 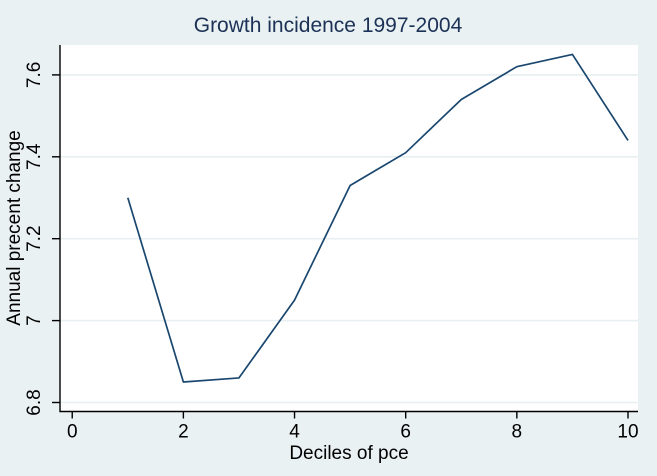 What do you see at coordinates (56, 239) in the screenshot?
I see `y-tick-marks` at bounding box center [56, 239].